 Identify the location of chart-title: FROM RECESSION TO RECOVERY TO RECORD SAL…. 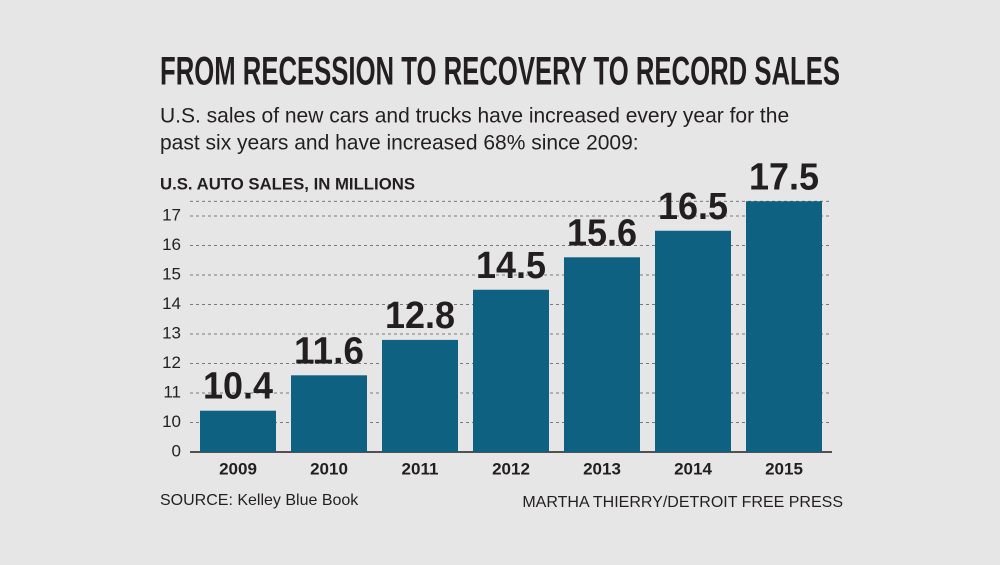
(500, 72).